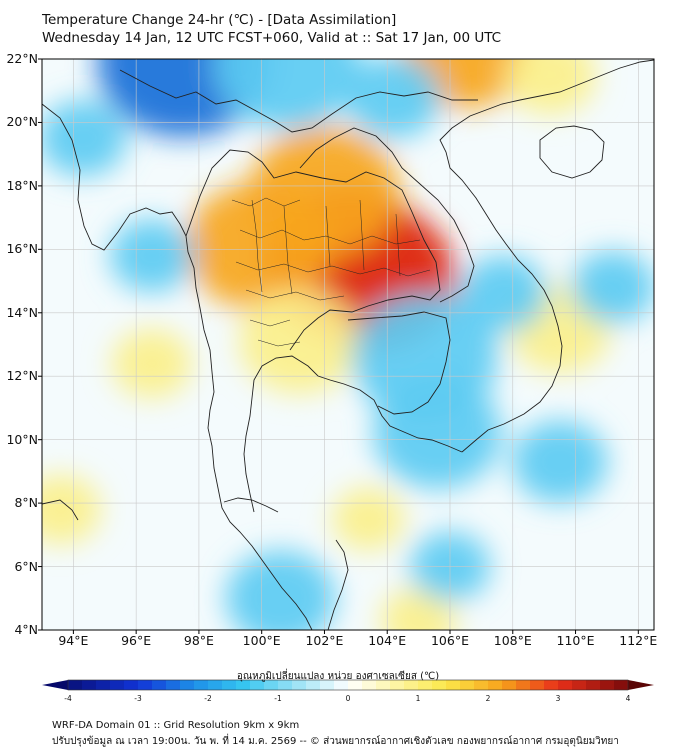 This screenshot has width=676, height=756. What do you see at coordinates (387, 640) in the screenshot?
I see `longitude-label: 104°E` at bounding box center [387, 640].